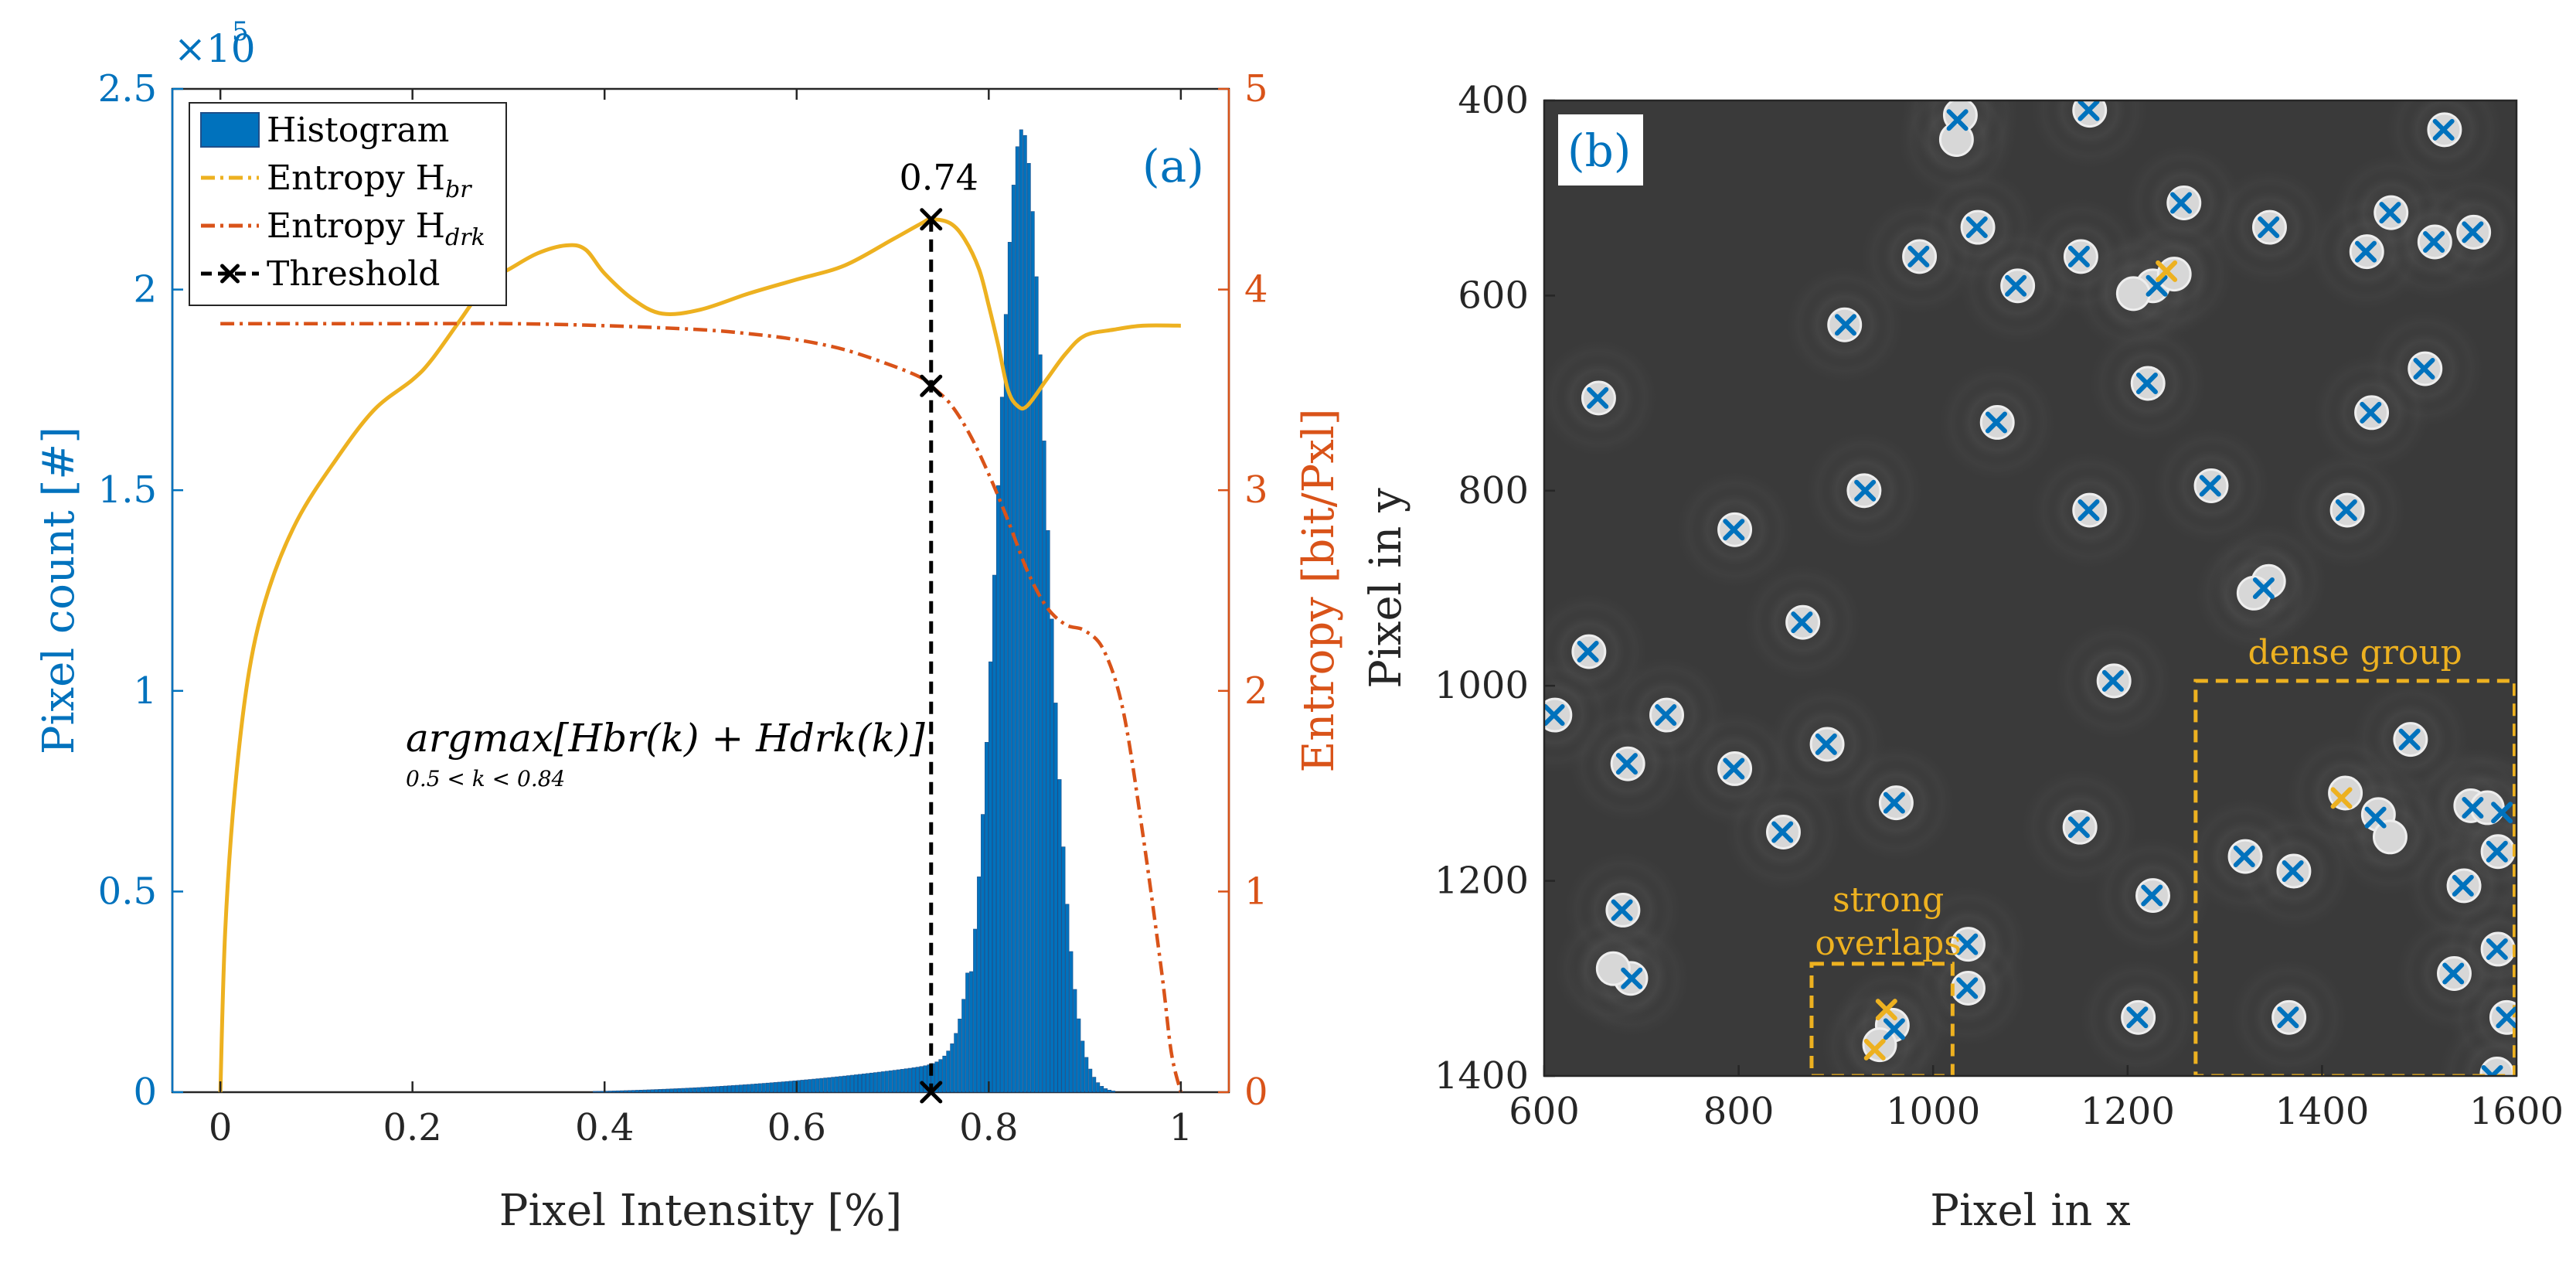  What do you see at coordinates (1481, 685) in the screenshot?
I see `y-tick-label: 1000` at bounding box center [1481, 685].